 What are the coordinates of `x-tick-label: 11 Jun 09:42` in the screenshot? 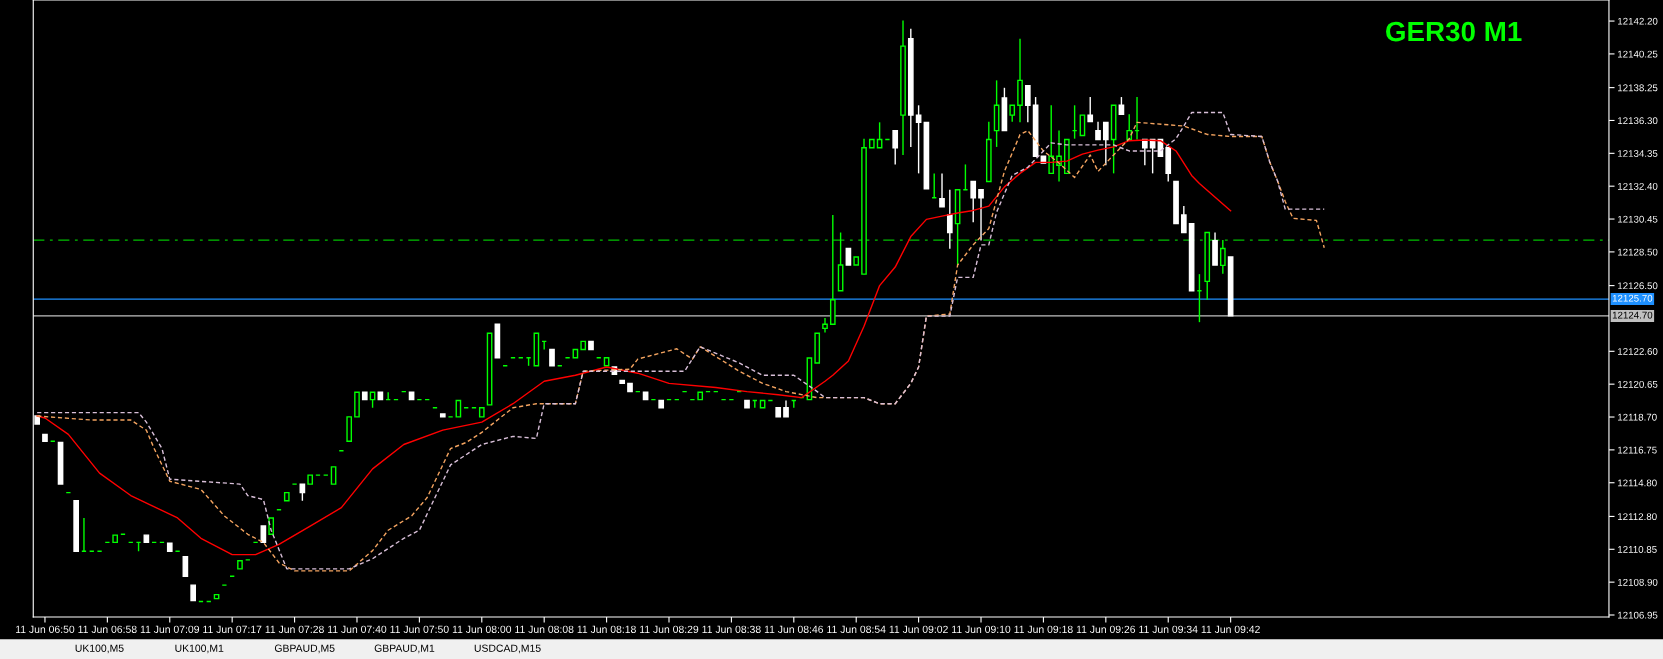 It's located at (1230, 629).